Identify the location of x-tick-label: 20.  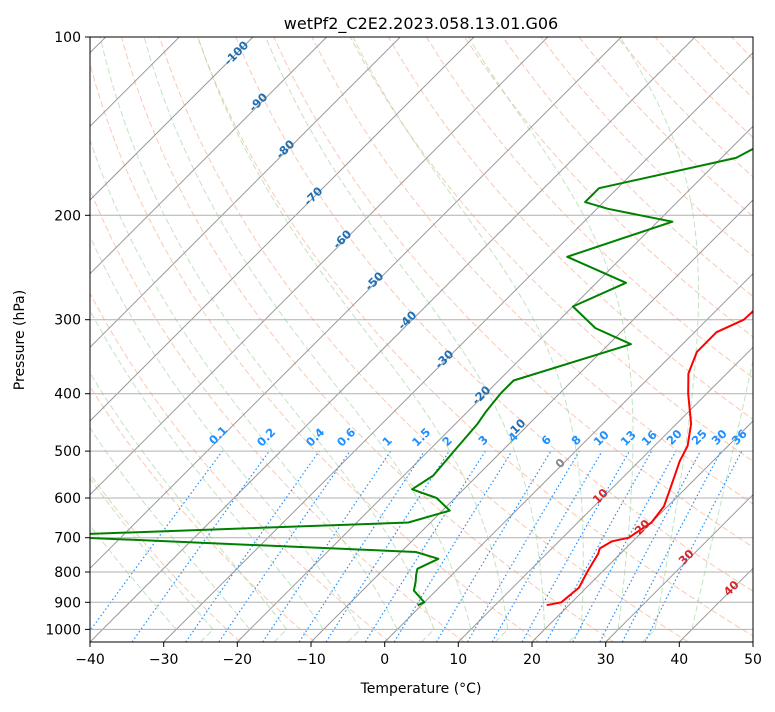
(532, 660).